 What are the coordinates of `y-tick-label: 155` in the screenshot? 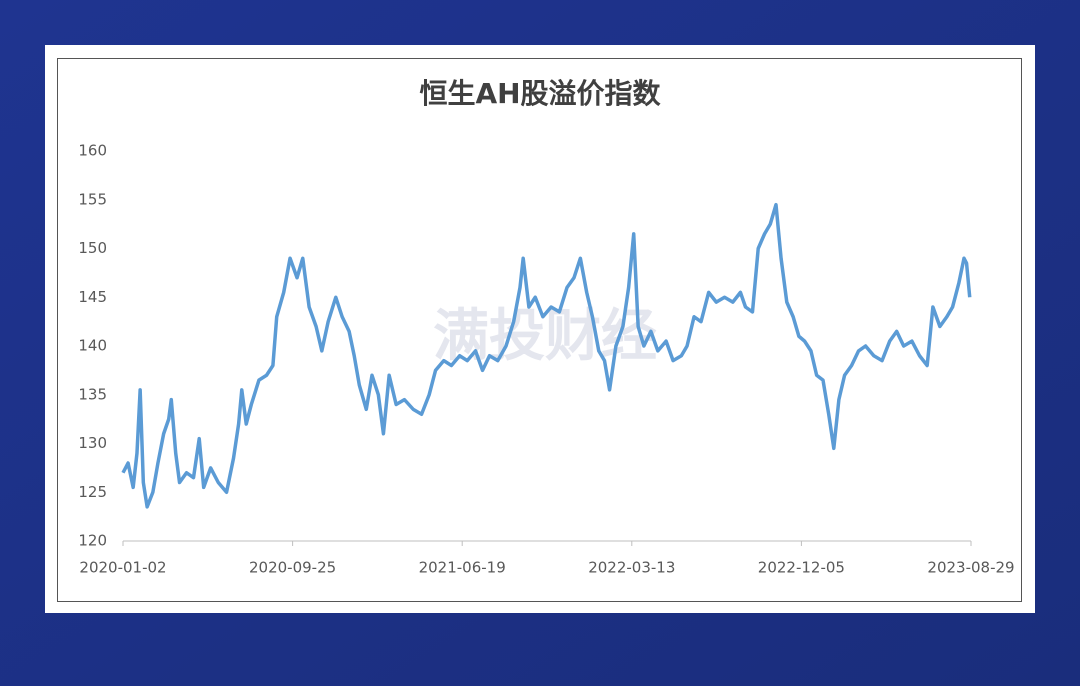 It's located at (92, 199).